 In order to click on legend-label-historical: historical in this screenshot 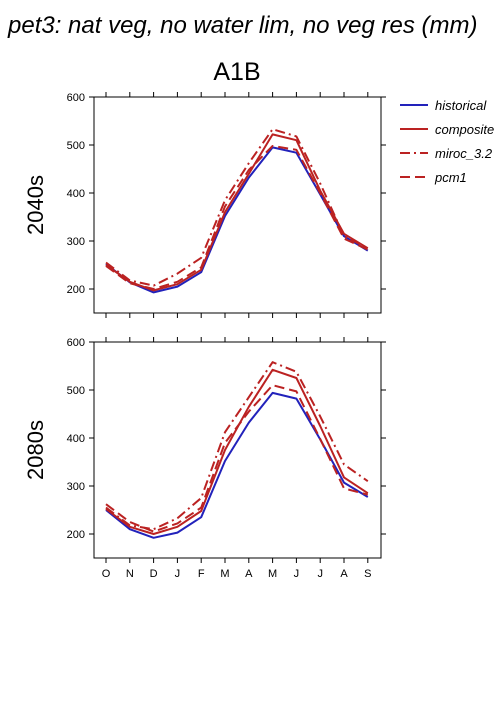, I will do `click(461, 105)`.